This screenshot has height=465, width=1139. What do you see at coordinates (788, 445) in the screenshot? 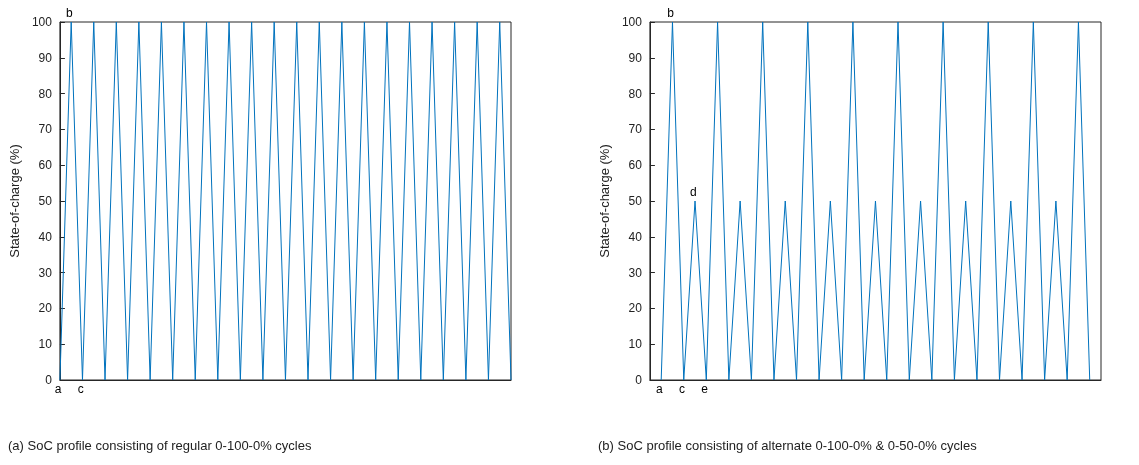
I see `text: (b) SoC profile consisting of alternate 0-100-0% & 0-50-0% cycles` at bounding box center [788, 445].